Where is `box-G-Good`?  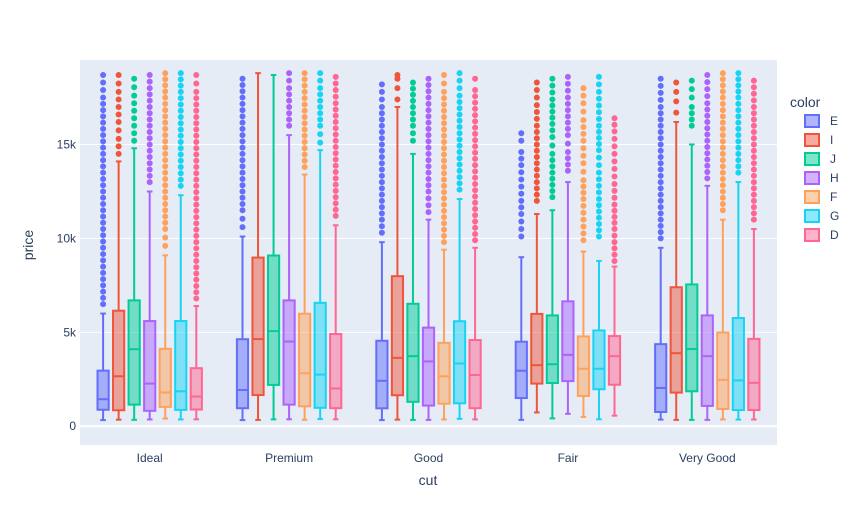 box-G-Good is located at coordinates (459, 245).